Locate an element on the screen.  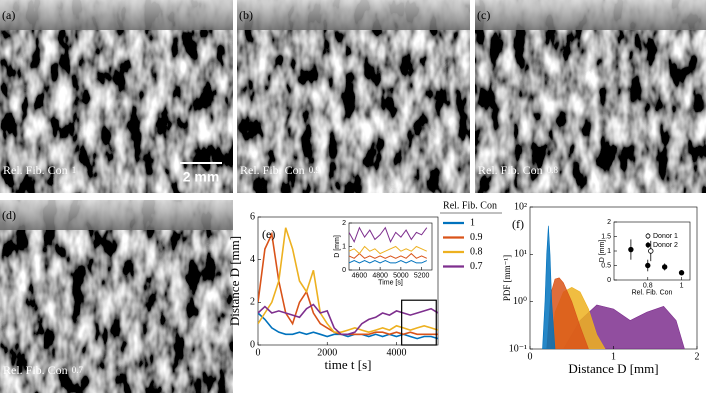
chart: 4600 4800 5000 5200 0 1 2 Time [s] D [mm] is located at coordinates (383, 256).